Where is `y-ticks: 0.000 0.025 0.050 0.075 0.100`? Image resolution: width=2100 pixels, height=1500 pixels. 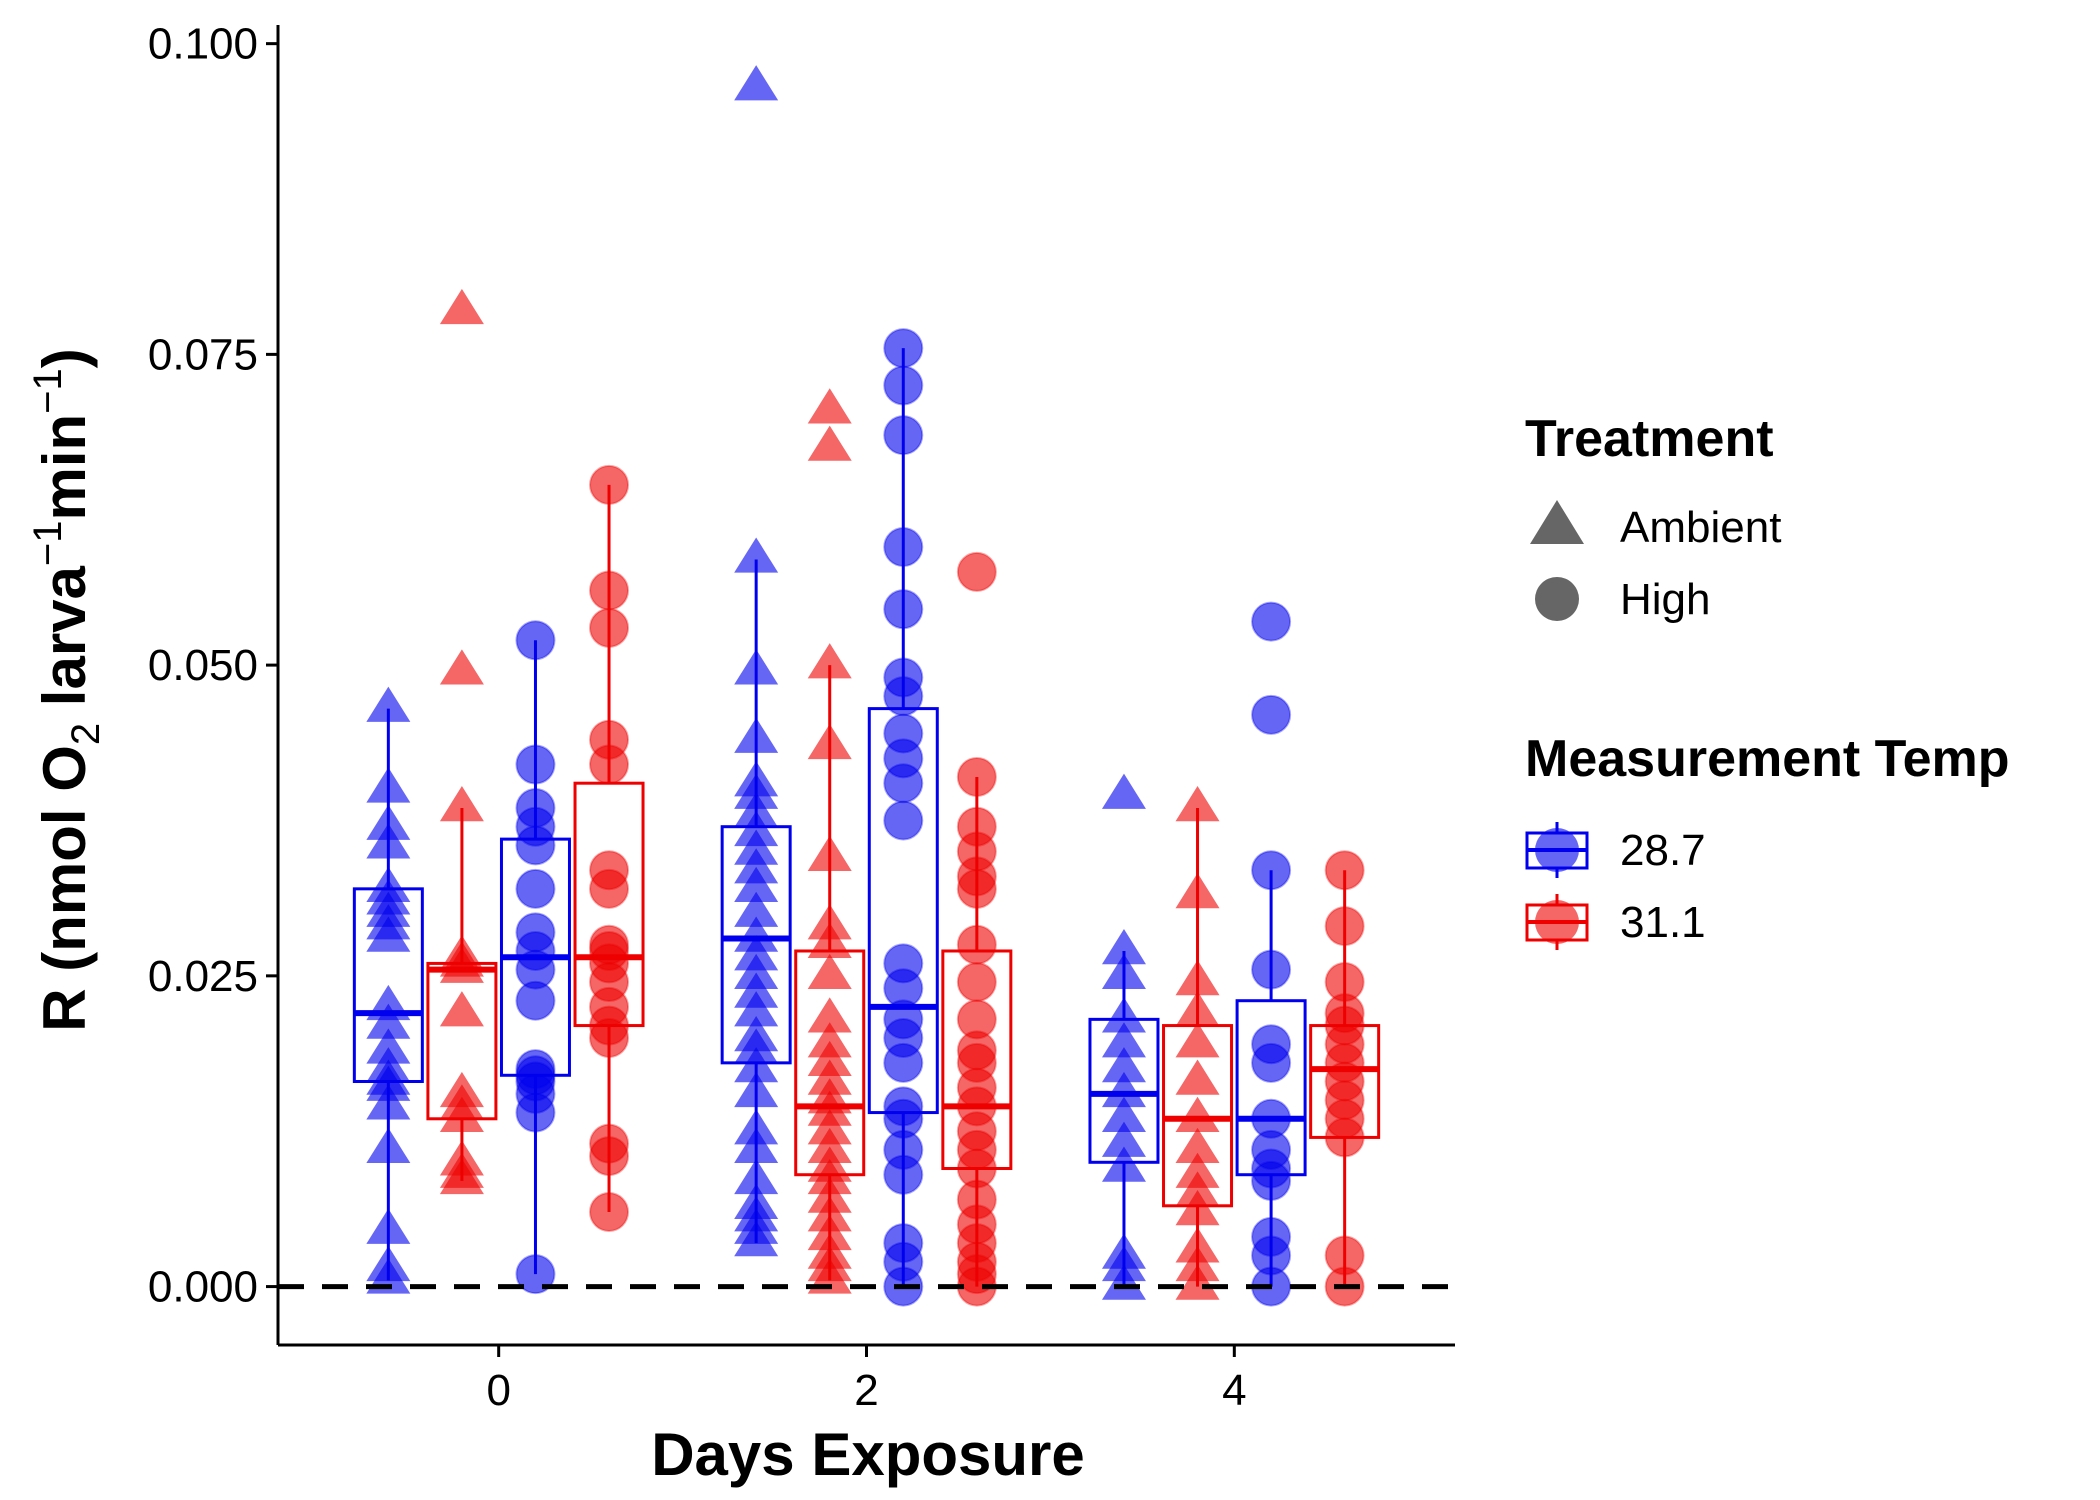
y-ticks: 0.000 0.025 0.050 0.075 0.100 is located at coordinates (213, 666).